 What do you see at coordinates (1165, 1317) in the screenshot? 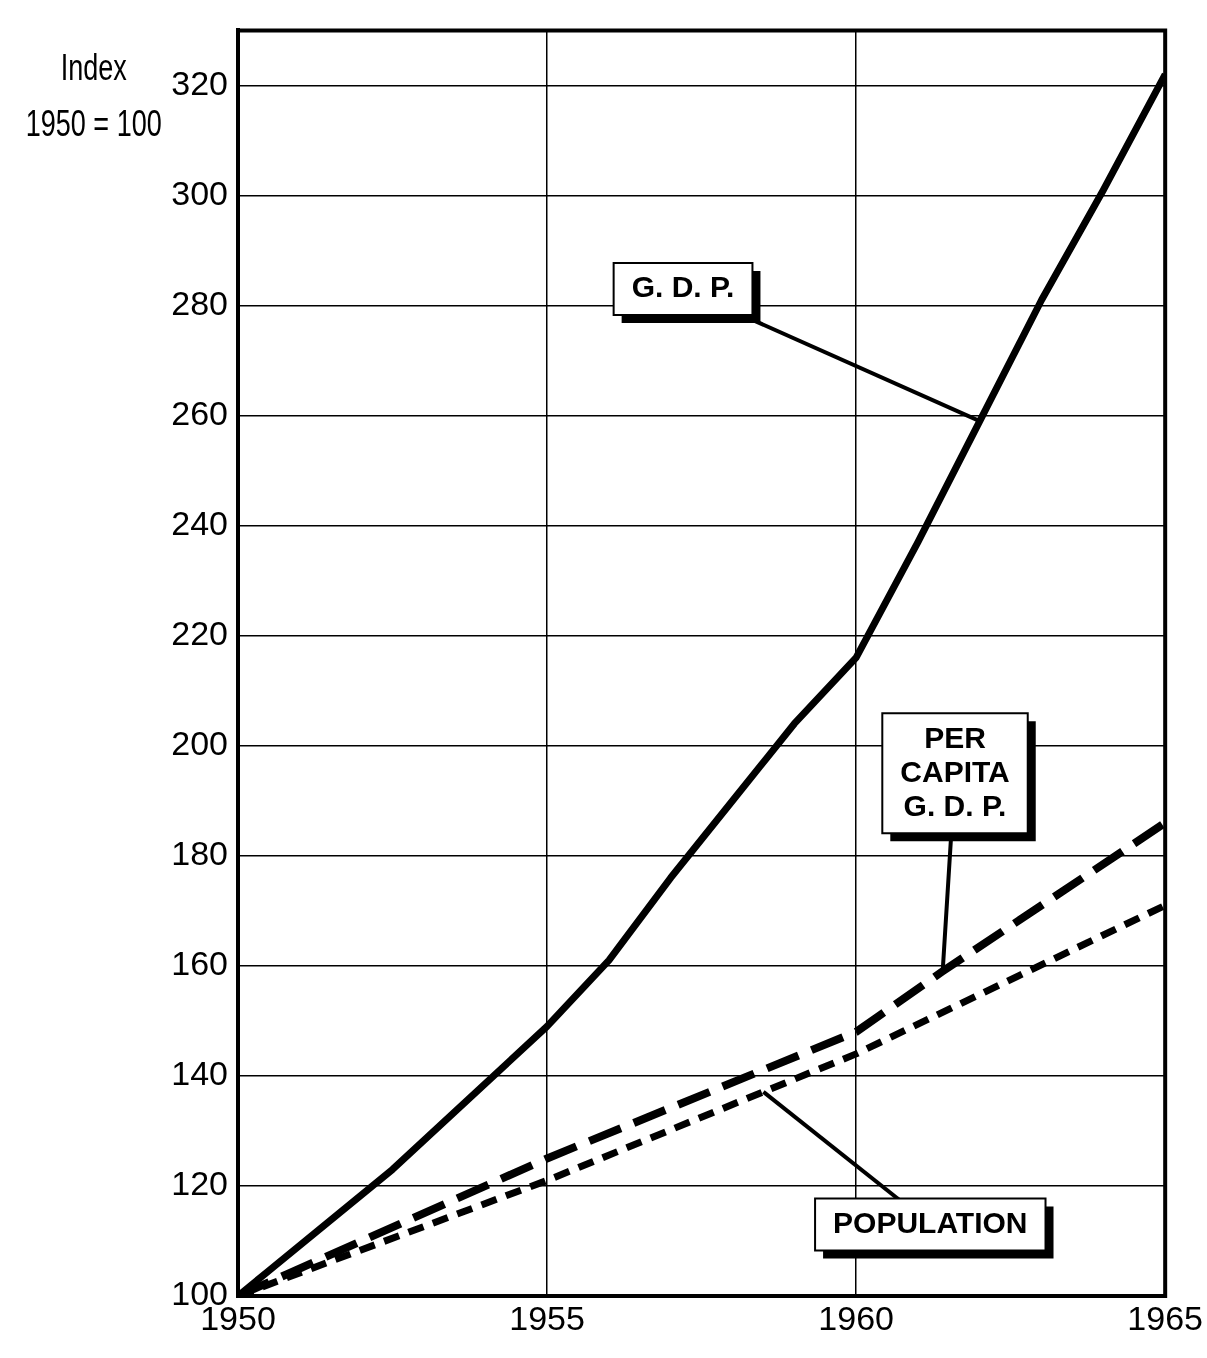
I see `x-tick-label: 1965` at bounding box center [1165, 1317].